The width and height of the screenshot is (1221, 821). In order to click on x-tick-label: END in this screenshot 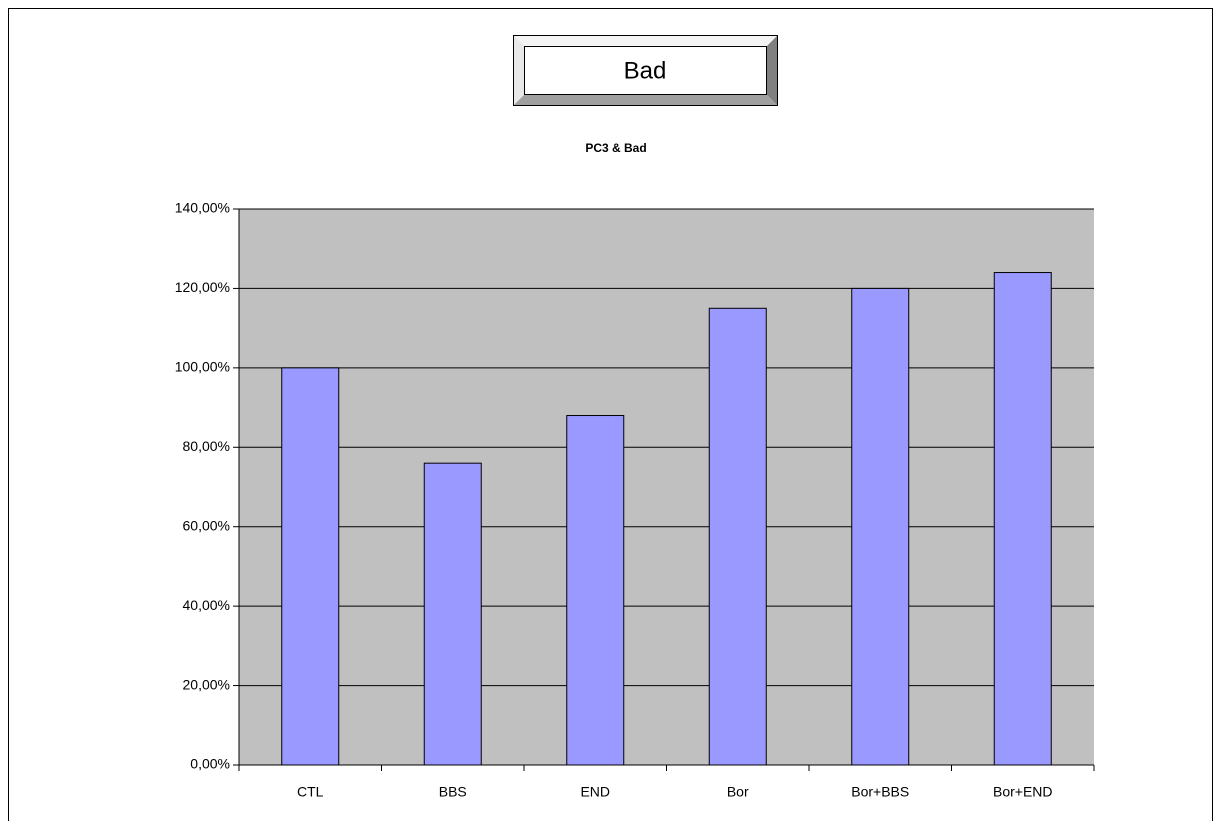, I will do `click(595, 792)`.